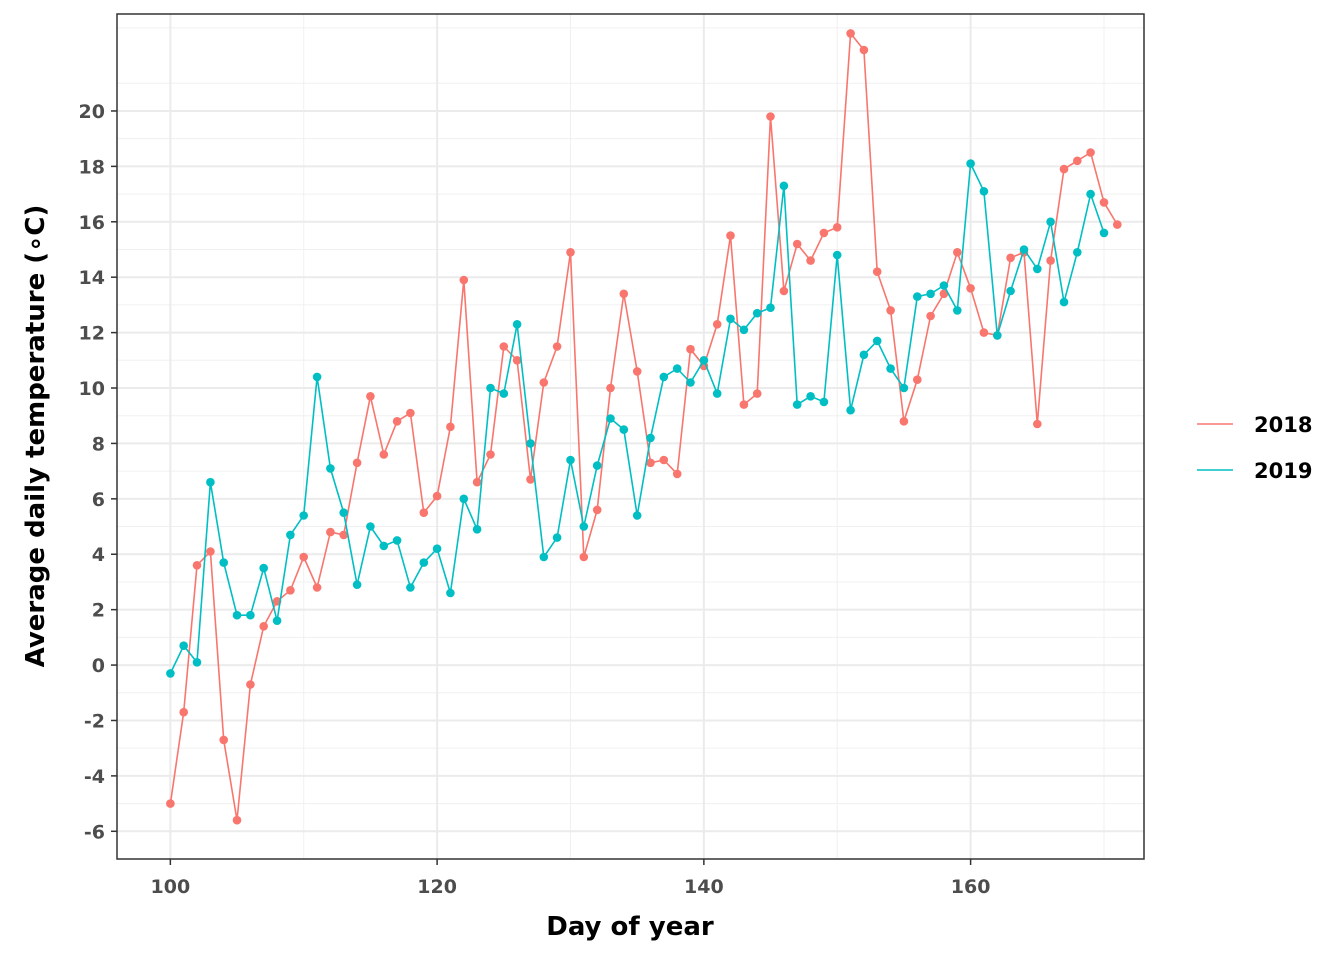 This screenshot has width=1344, height=960. What do you see at coordinates (94, 832) in the screenshot?
I see `y-tick-label: -6` at bounding box center [94, 832].